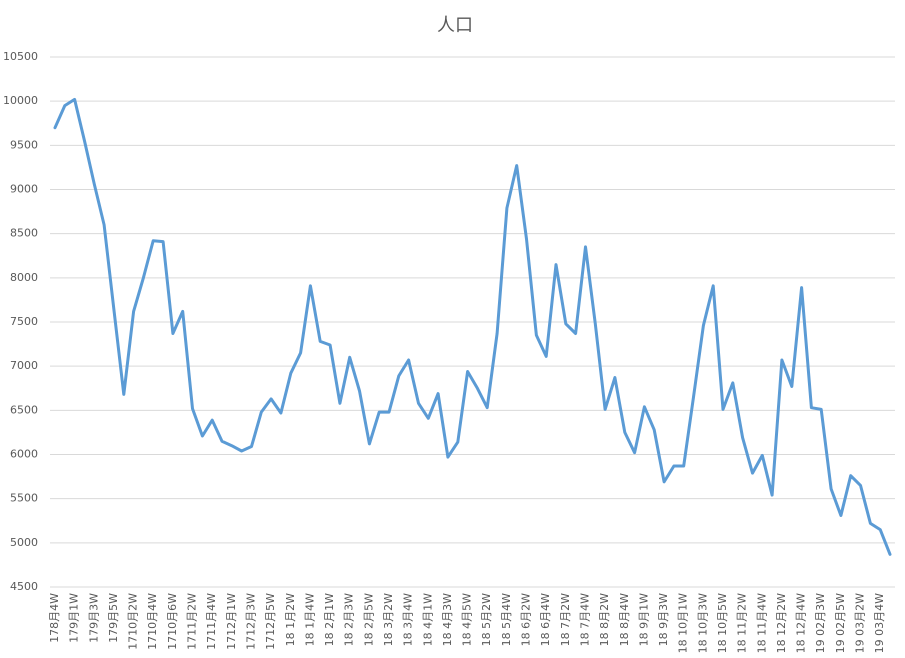 The height and width of the screenshot is (658, 905). What do you see at coordinates (24, 321) in the screenshot?
I see `y-tick-label: 7500` at bounding box center [24, 321].